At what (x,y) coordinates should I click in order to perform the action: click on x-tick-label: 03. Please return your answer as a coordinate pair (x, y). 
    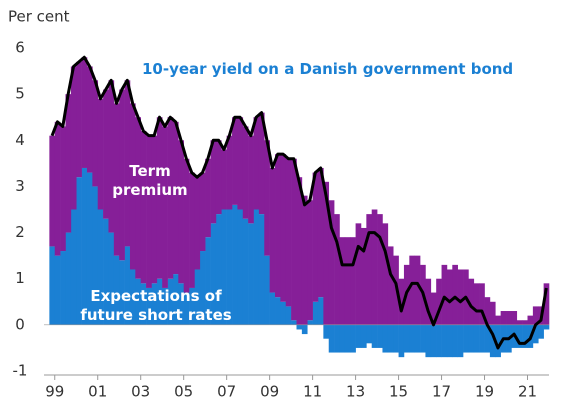
    Looking at the image, I should click on (140, 392).